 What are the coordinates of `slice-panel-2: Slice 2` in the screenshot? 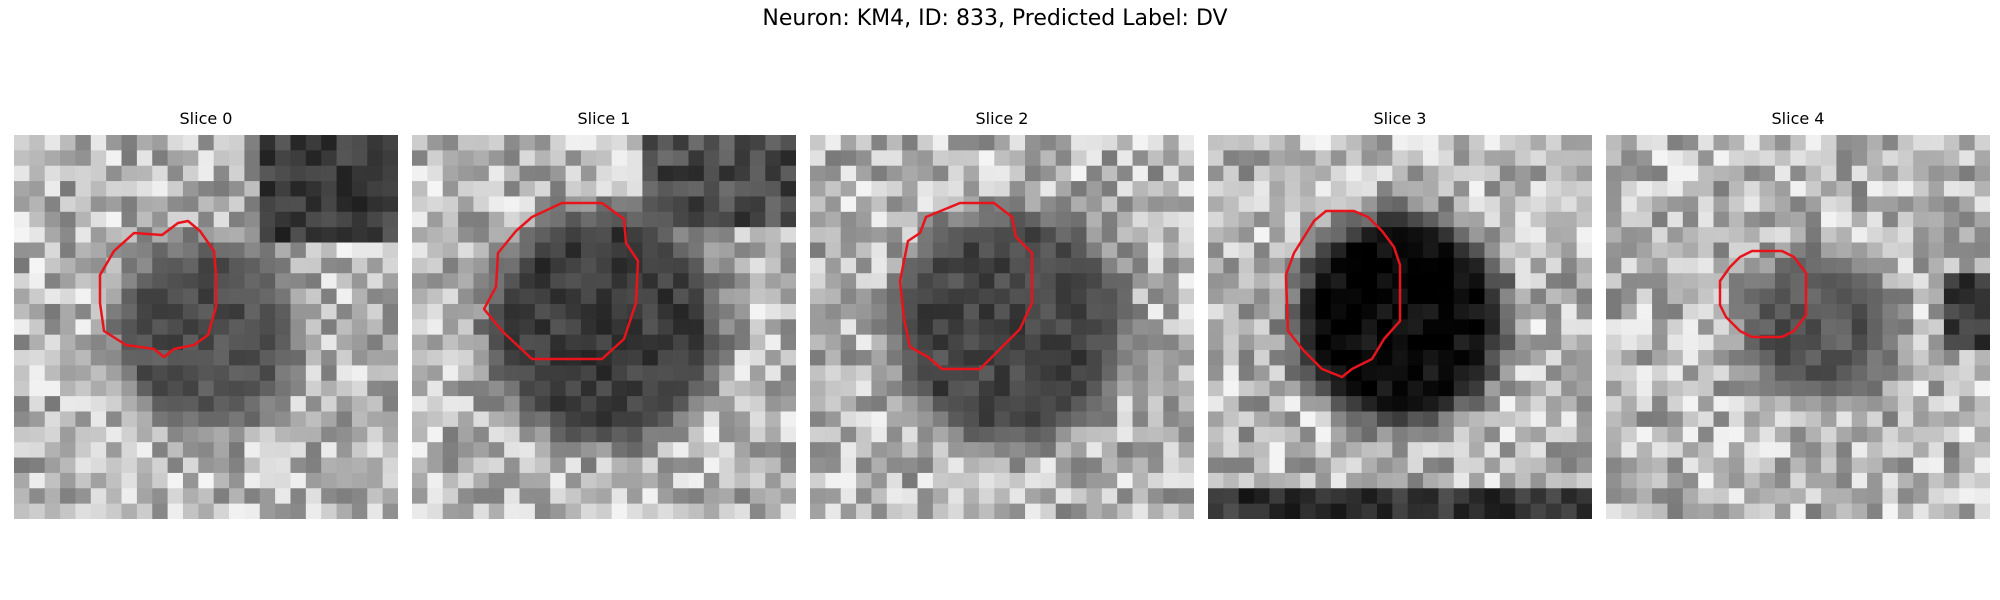 It's located at (1002, 313).